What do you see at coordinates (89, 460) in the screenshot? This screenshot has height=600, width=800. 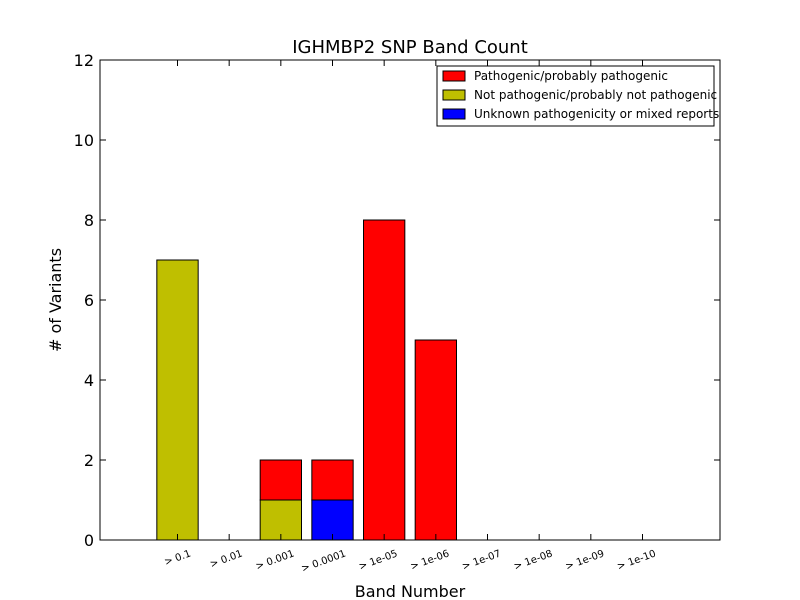 I see `y-tick-label: 2` at bounding box center [89, 460].